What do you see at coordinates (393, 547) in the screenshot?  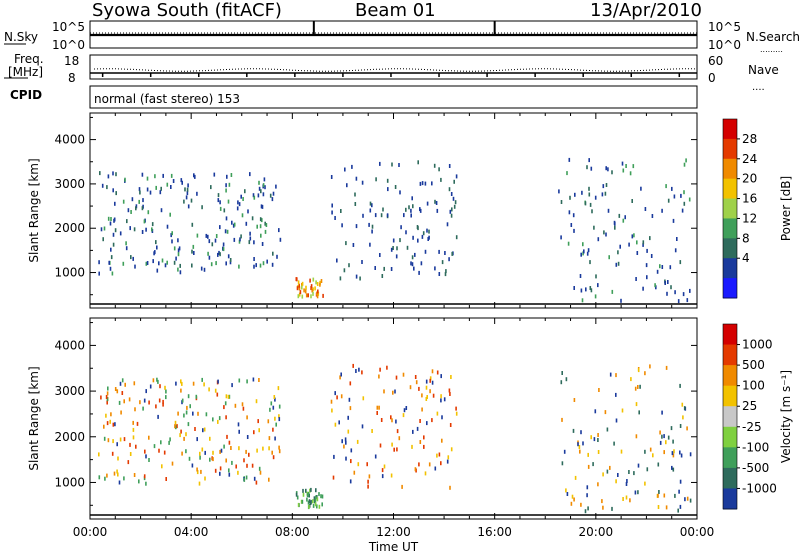 I see `xaxis-label: Time UT` at bounding box center [393, 547].